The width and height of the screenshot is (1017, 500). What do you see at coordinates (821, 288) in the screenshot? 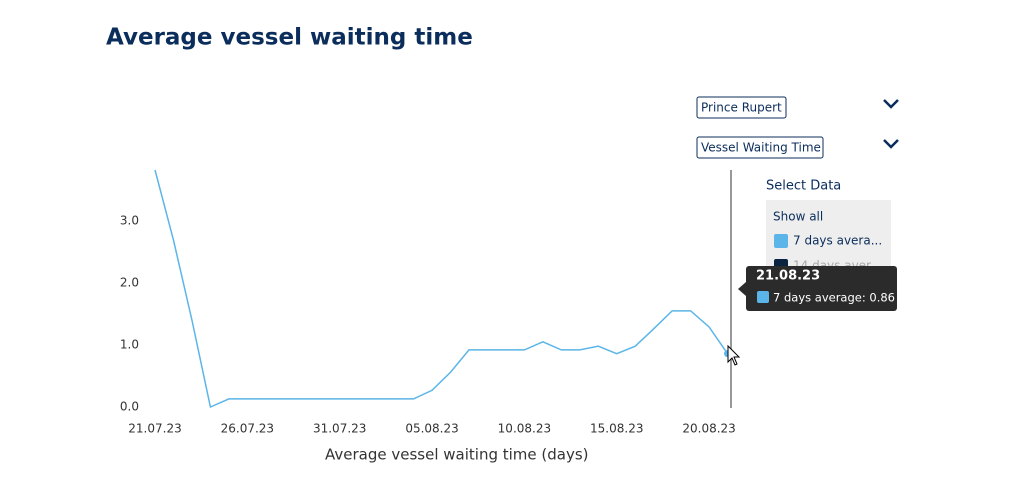
I see `tooltip-box` at bounding box center [821, 288].